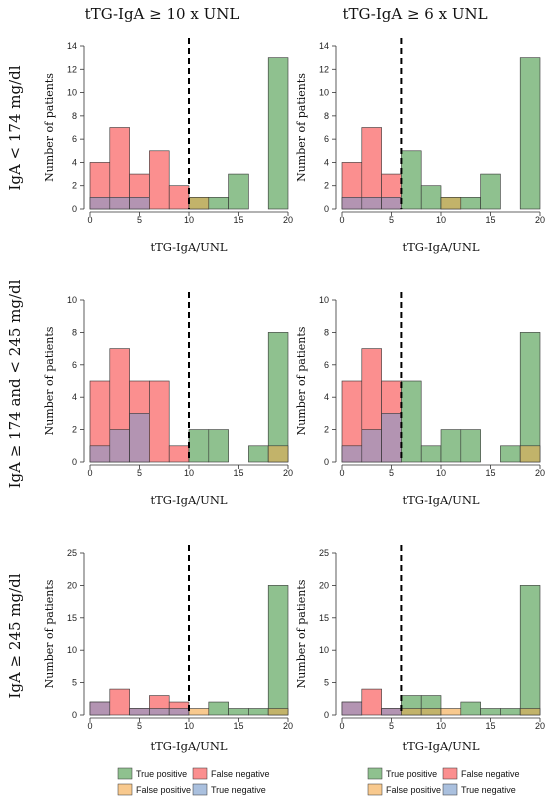 This screenshot has height=805, width=550. I want to click on row-title-2: IgA ≥ 174 and < 245 mg/dl, so click(15, 383).